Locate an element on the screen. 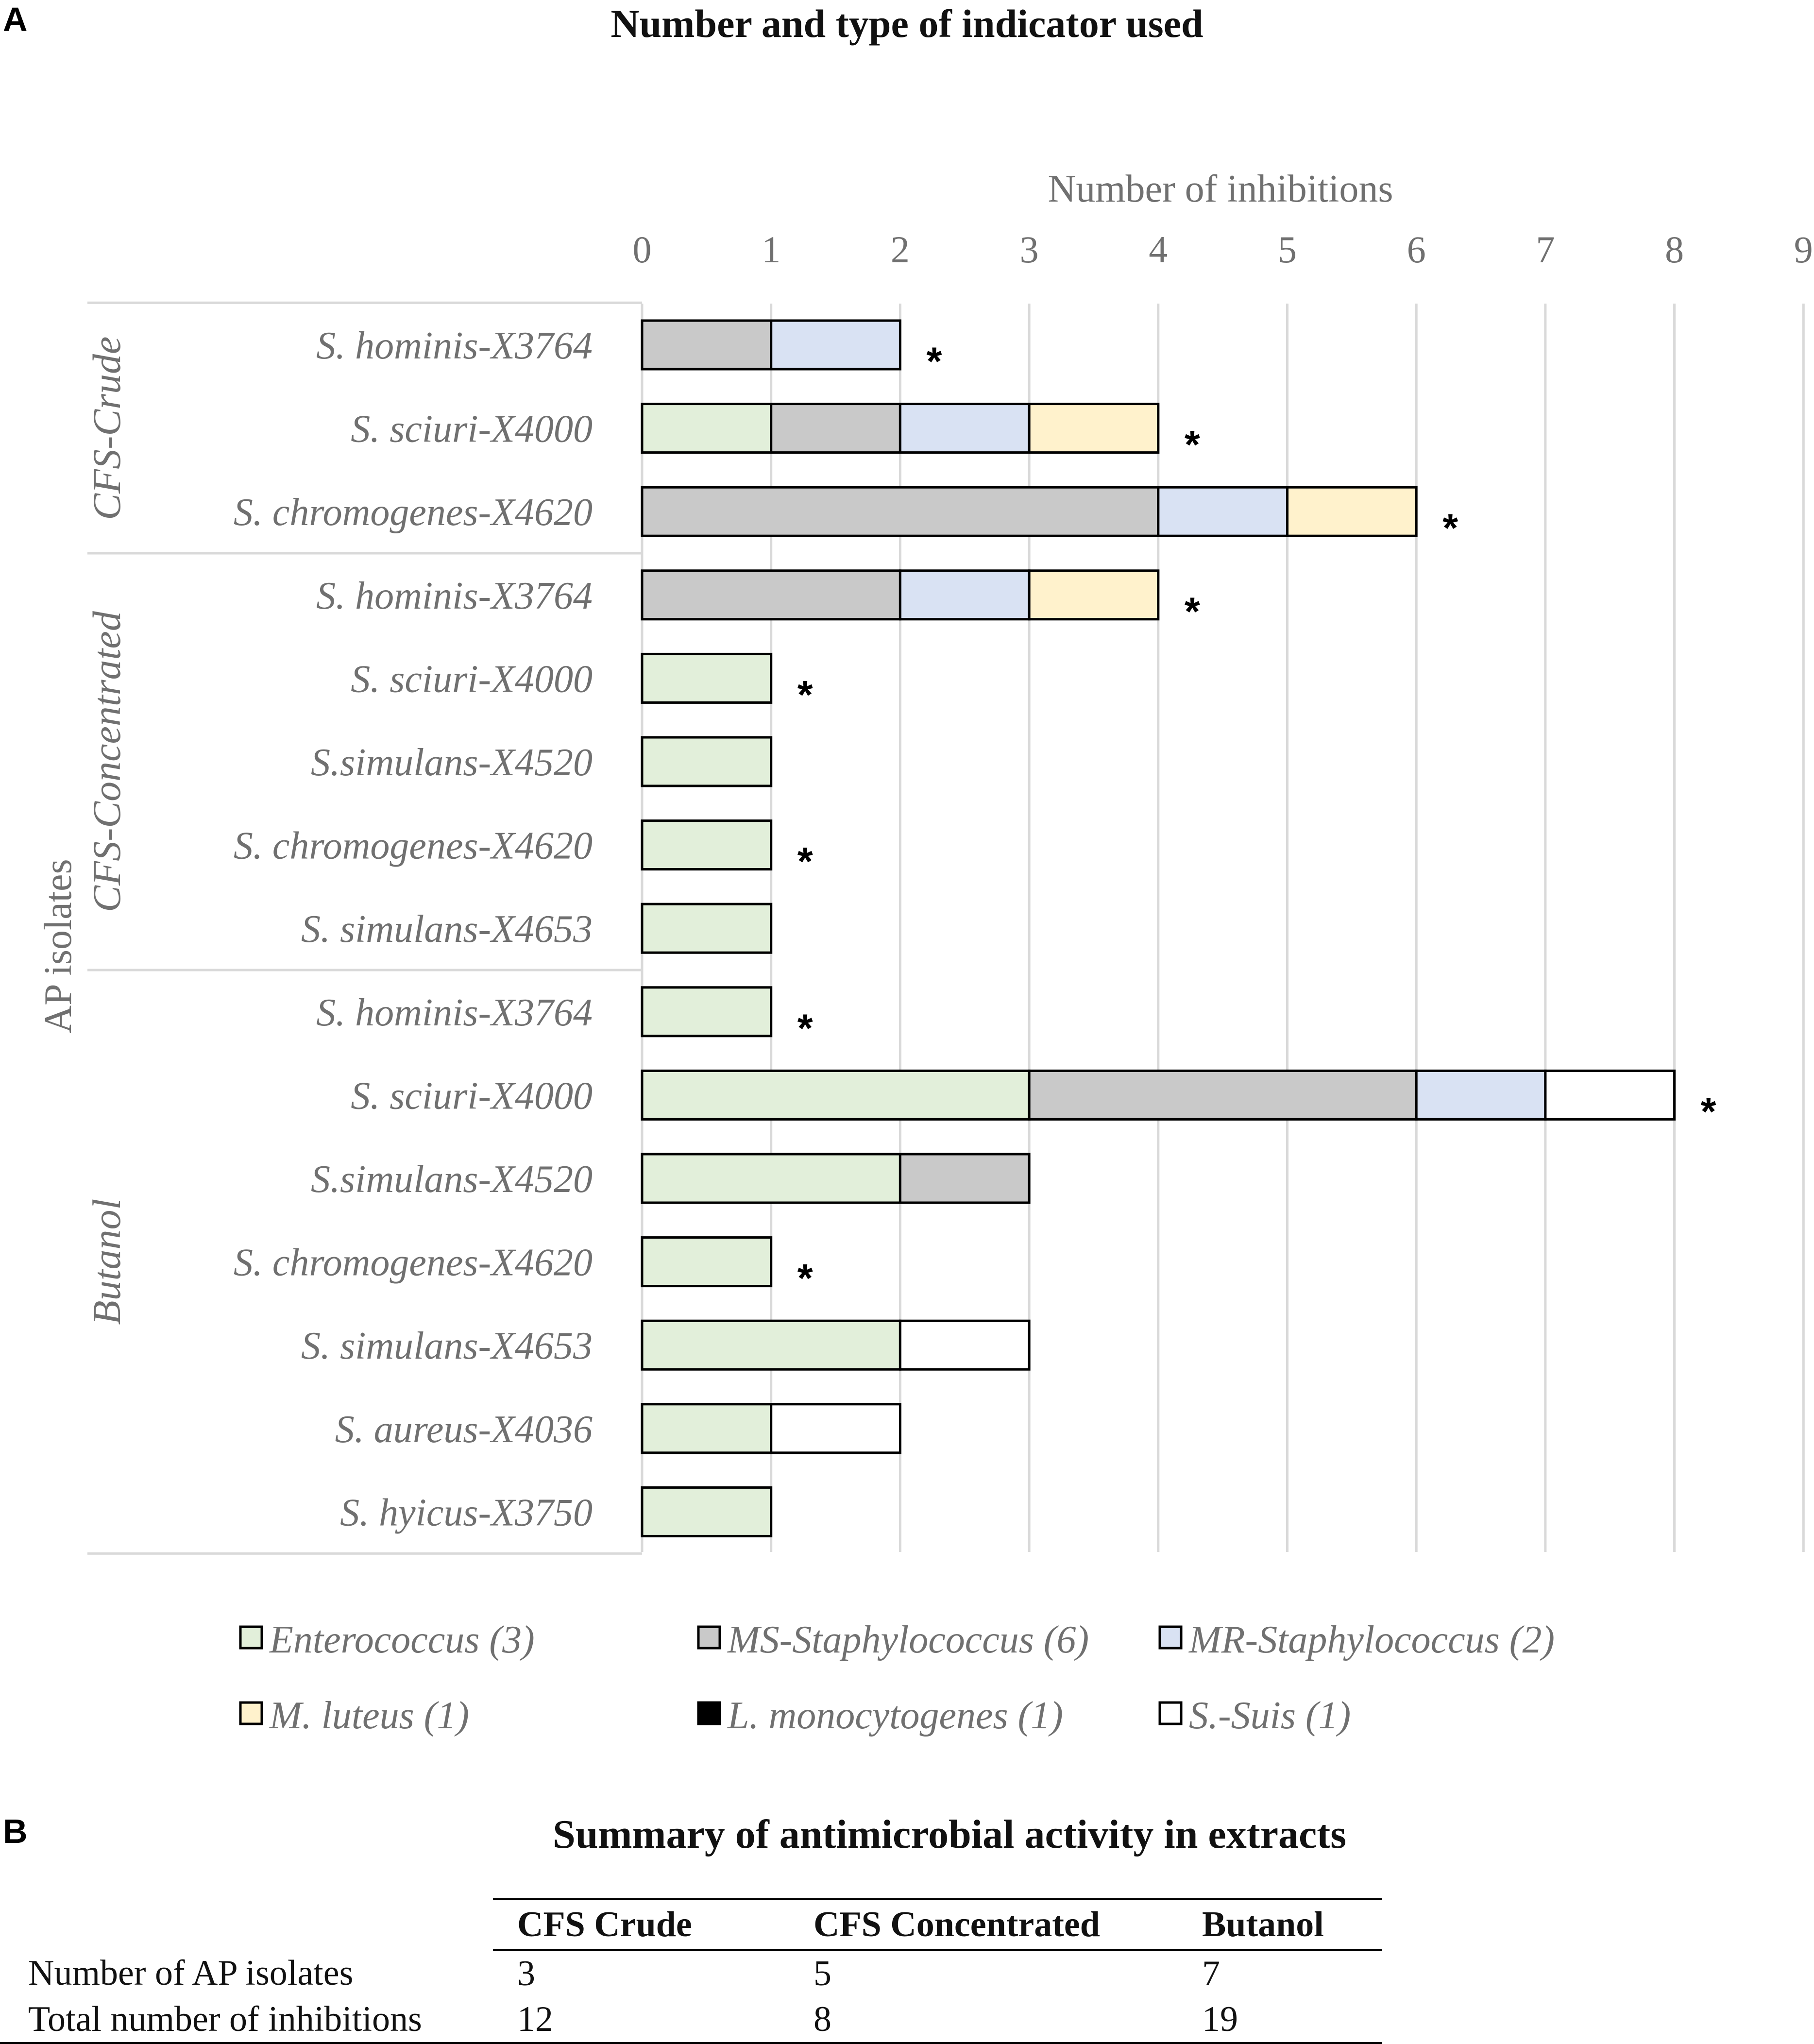 The image size is (1814, 2044). x-tick-label: 2 is located at coordinates (900, 249).